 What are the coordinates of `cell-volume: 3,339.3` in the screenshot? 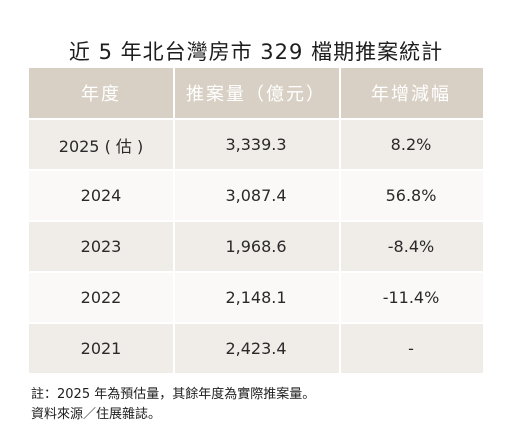 It's located at (256, 144).